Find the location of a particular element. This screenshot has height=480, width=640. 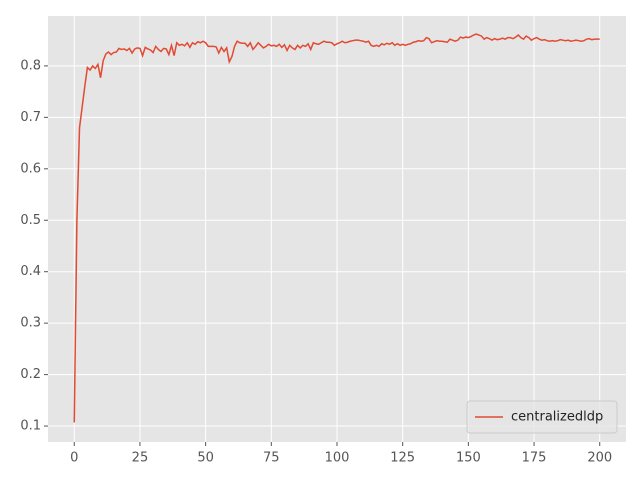

legend-box is located at coordinates (542, 417).